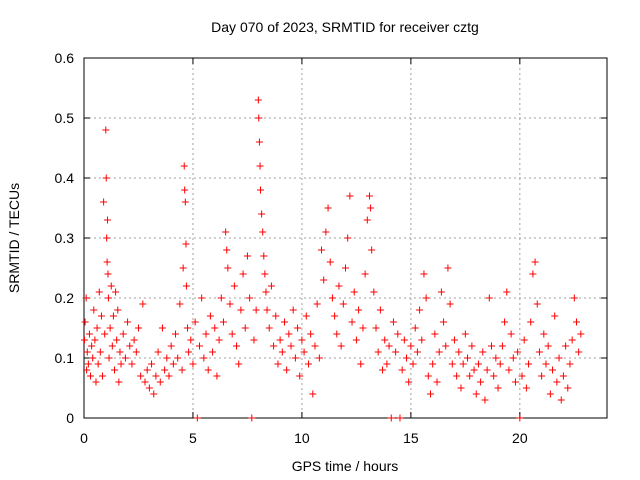 Image resolution: width=640 pixels, height=480 pixels. I want to click on x-tick-label: 5, so click(193, 438).